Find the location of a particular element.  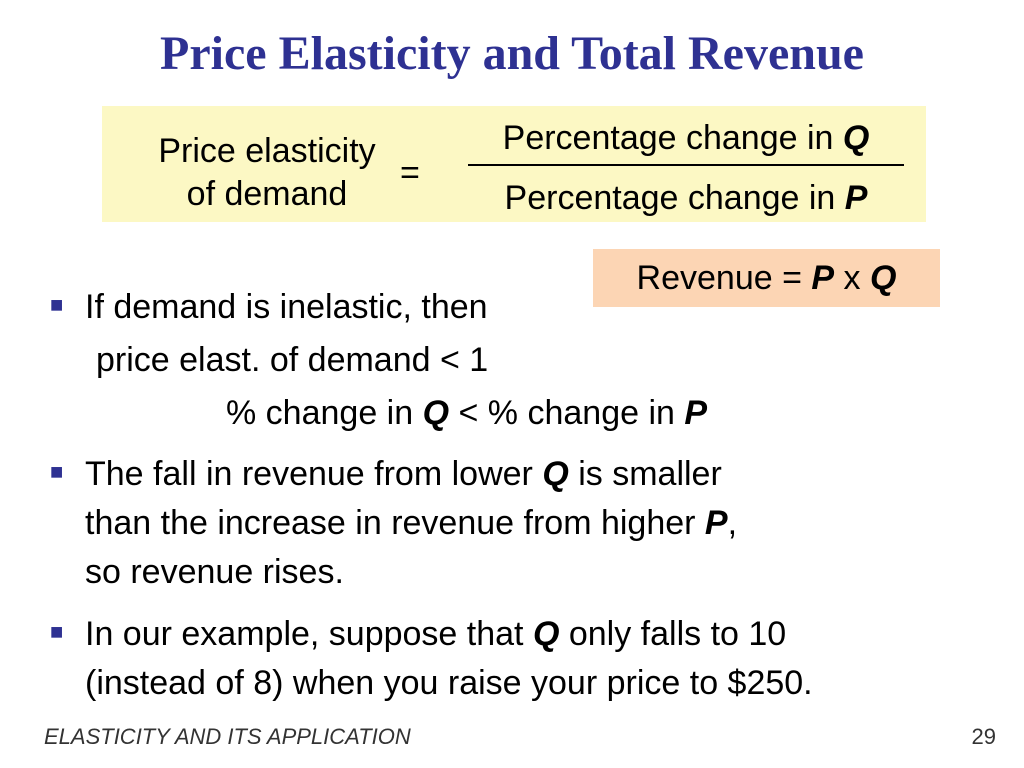

revenue-formula-box: Revenue = P x Q is located at coordinates (766, 278).